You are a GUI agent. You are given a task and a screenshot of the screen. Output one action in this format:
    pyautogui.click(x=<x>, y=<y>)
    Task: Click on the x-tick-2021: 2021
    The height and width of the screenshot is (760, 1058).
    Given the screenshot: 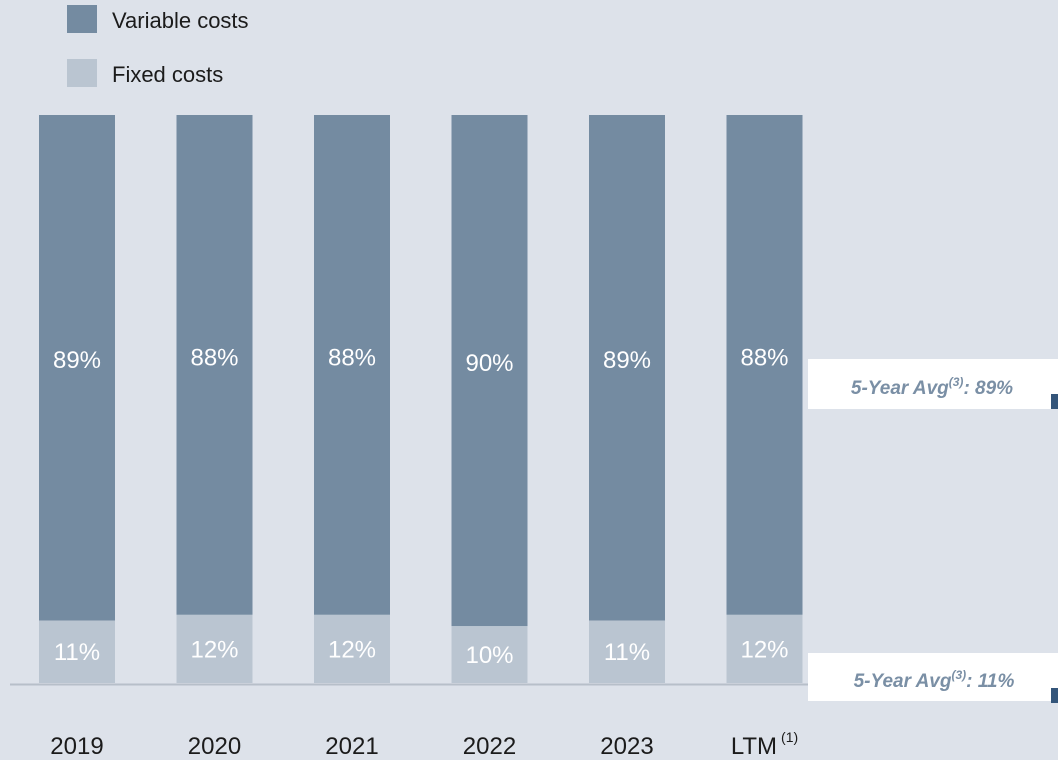 What is the action you would take?
    pyautogui.click(x=351, y=746)
    